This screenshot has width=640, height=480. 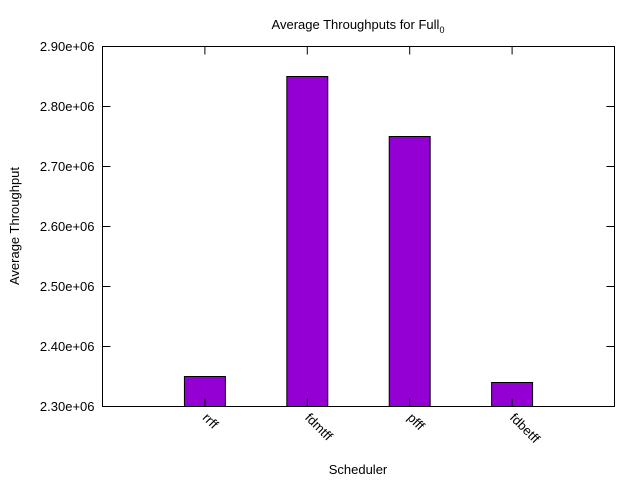 I want to click on x-axis-title: Scheduler, so click(x=358, y=469).